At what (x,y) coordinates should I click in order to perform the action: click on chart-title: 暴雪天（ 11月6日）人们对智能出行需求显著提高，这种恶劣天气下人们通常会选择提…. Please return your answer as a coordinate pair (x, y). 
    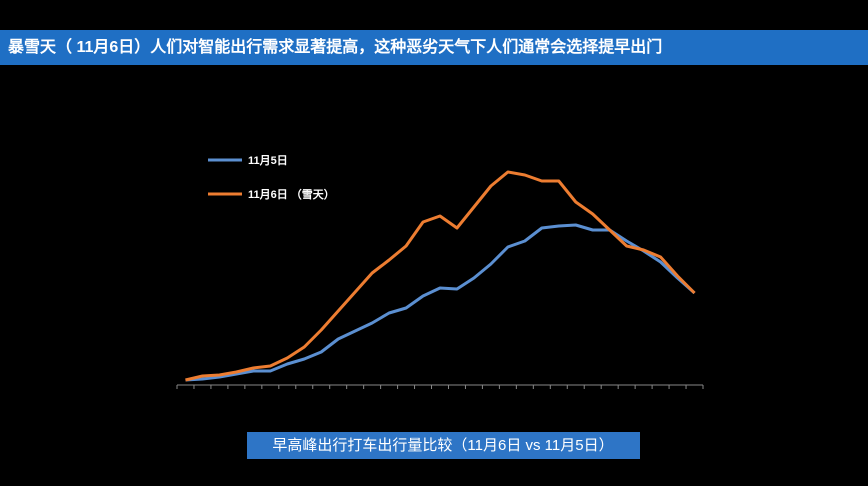
    Looking at the image, I should click on (334, 46).